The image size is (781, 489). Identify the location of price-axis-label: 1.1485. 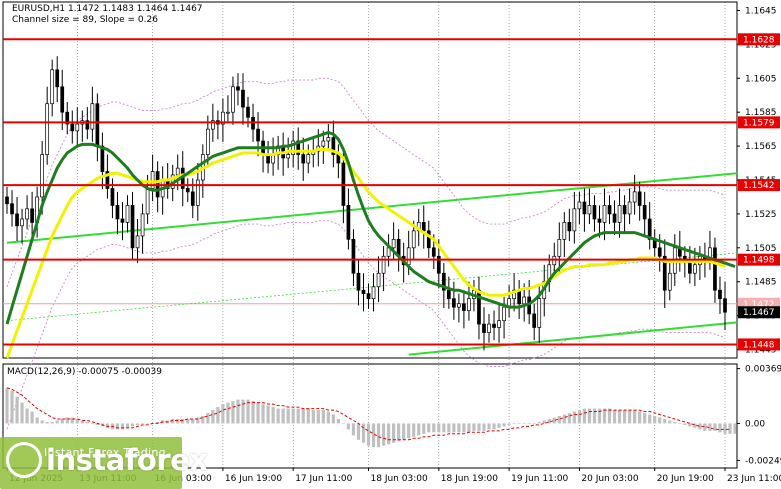
(761, 283).